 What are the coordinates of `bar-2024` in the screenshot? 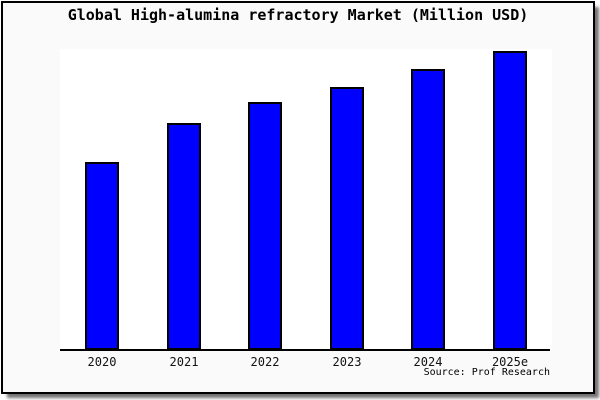 It's located at (428, 209).